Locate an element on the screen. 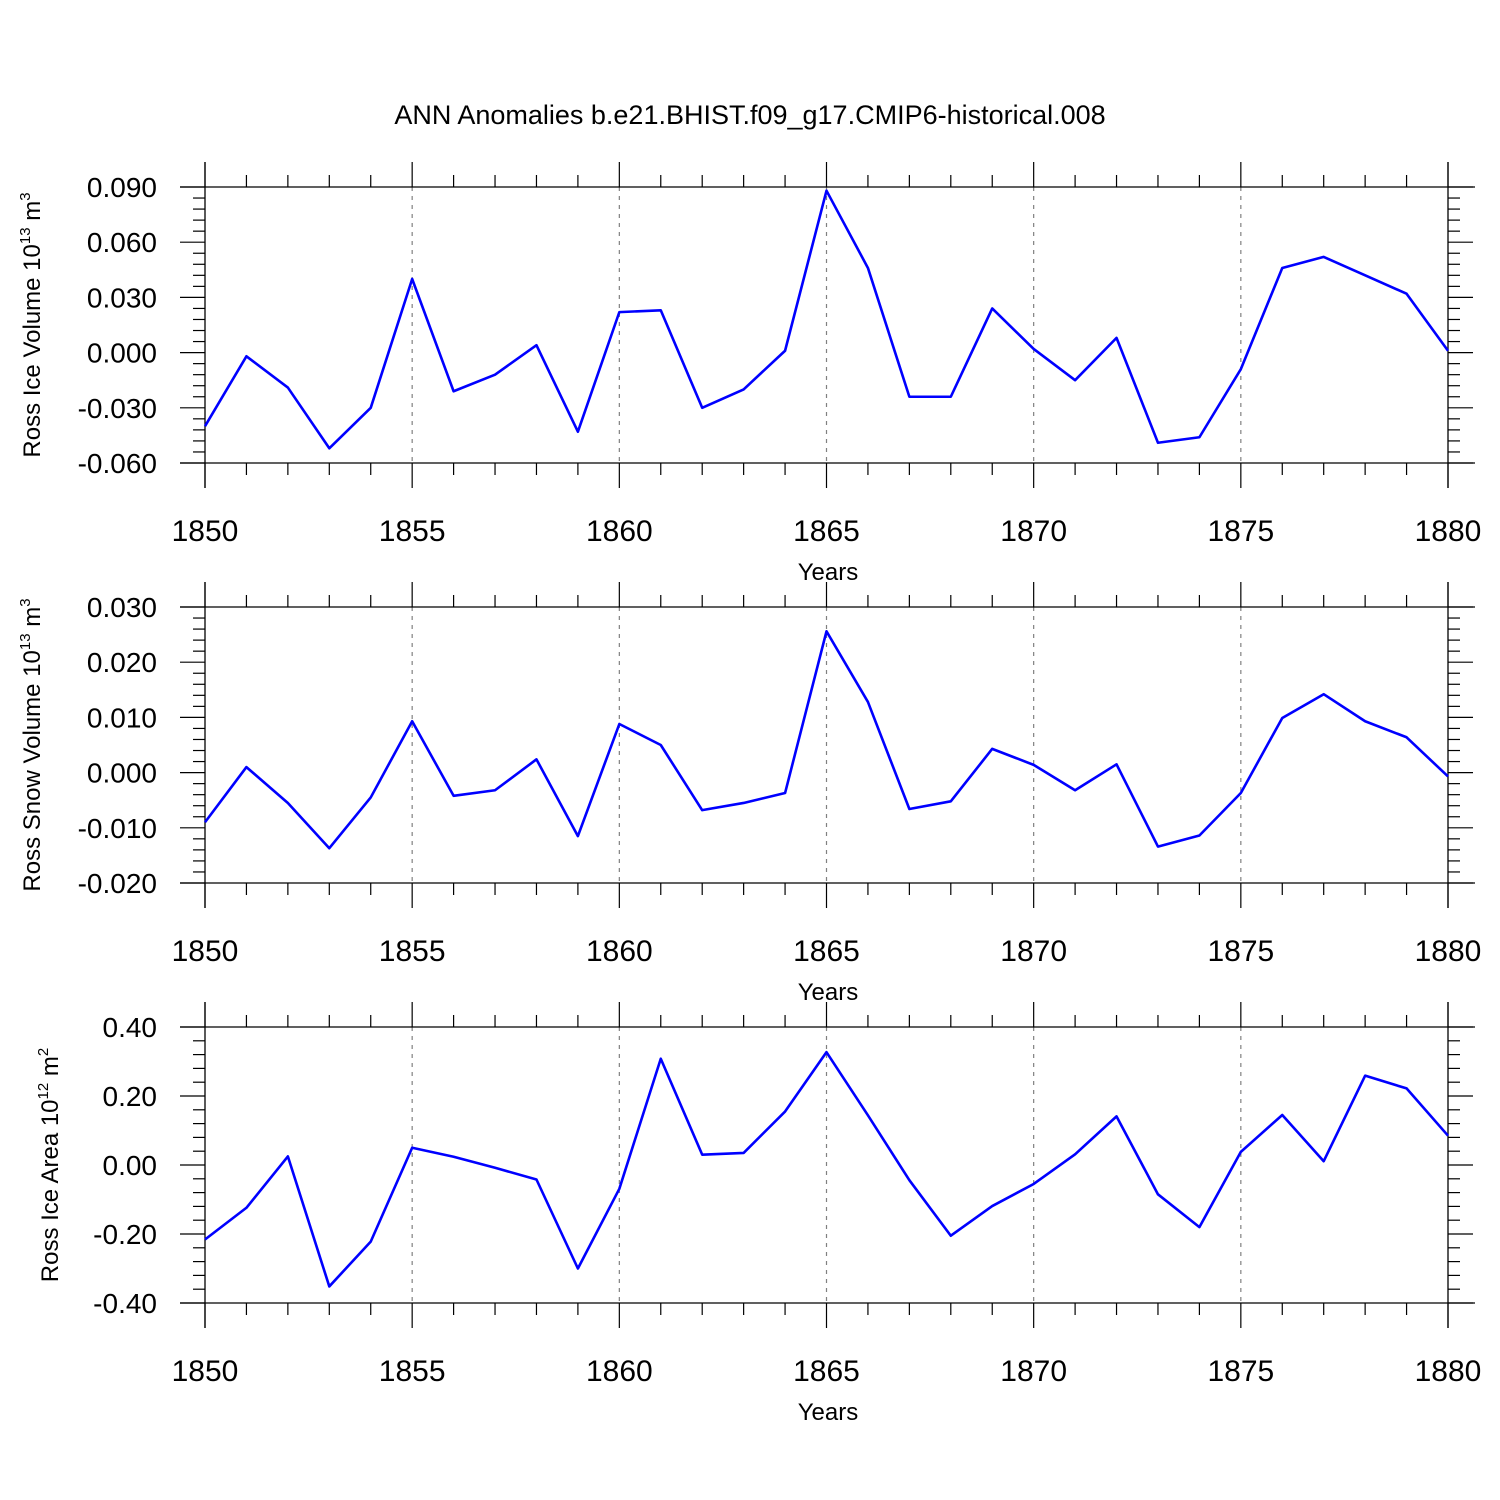 The height and width of the screenshot is (1500, 1500). ice-volume-ytick-label: -0.060 is located at coordinates (117, 463).